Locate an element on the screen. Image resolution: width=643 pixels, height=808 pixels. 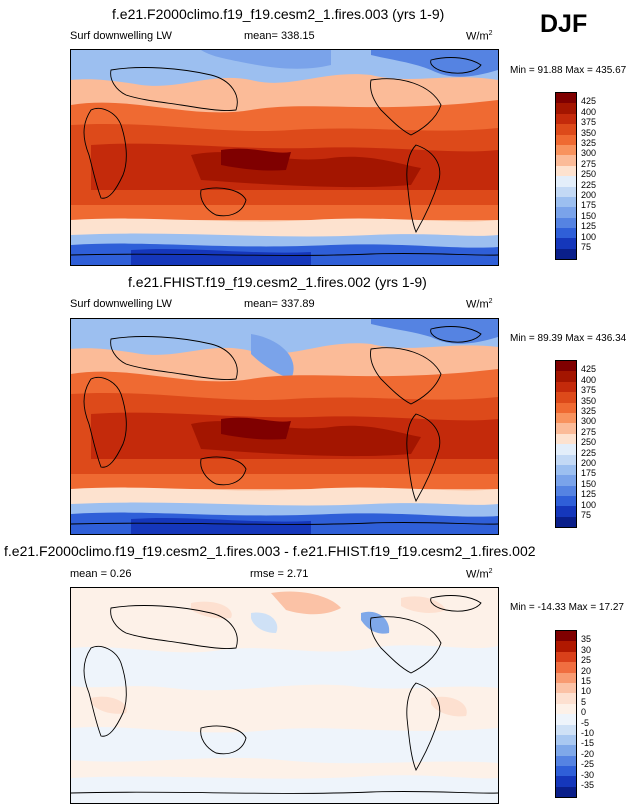
colorbar-tick-label: -20 is located at coordinates (588, 753).